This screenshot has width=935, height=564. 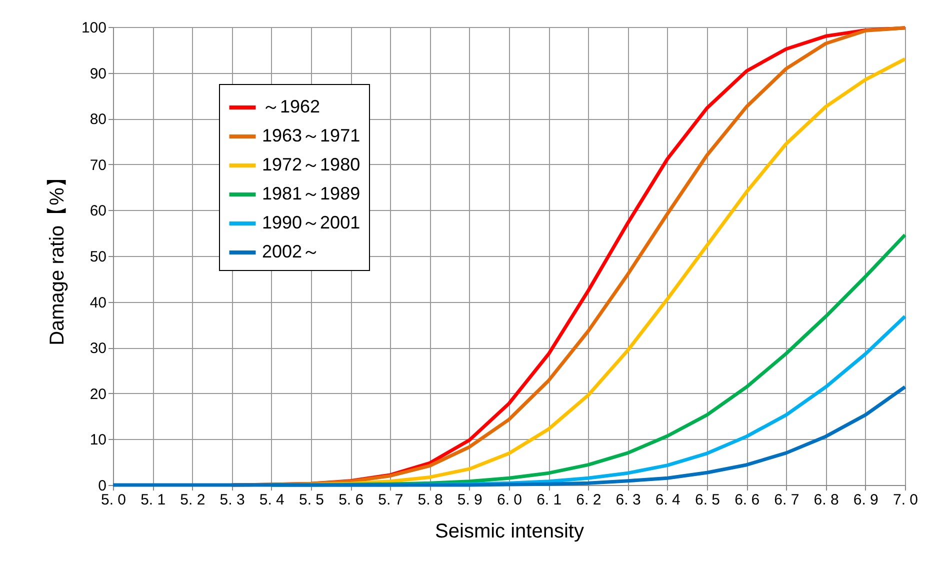 What do you see at coordinates (589, 500) in the screenshot?
I see `x-tick-label: 6. 2` at bounding box center [589, 500].